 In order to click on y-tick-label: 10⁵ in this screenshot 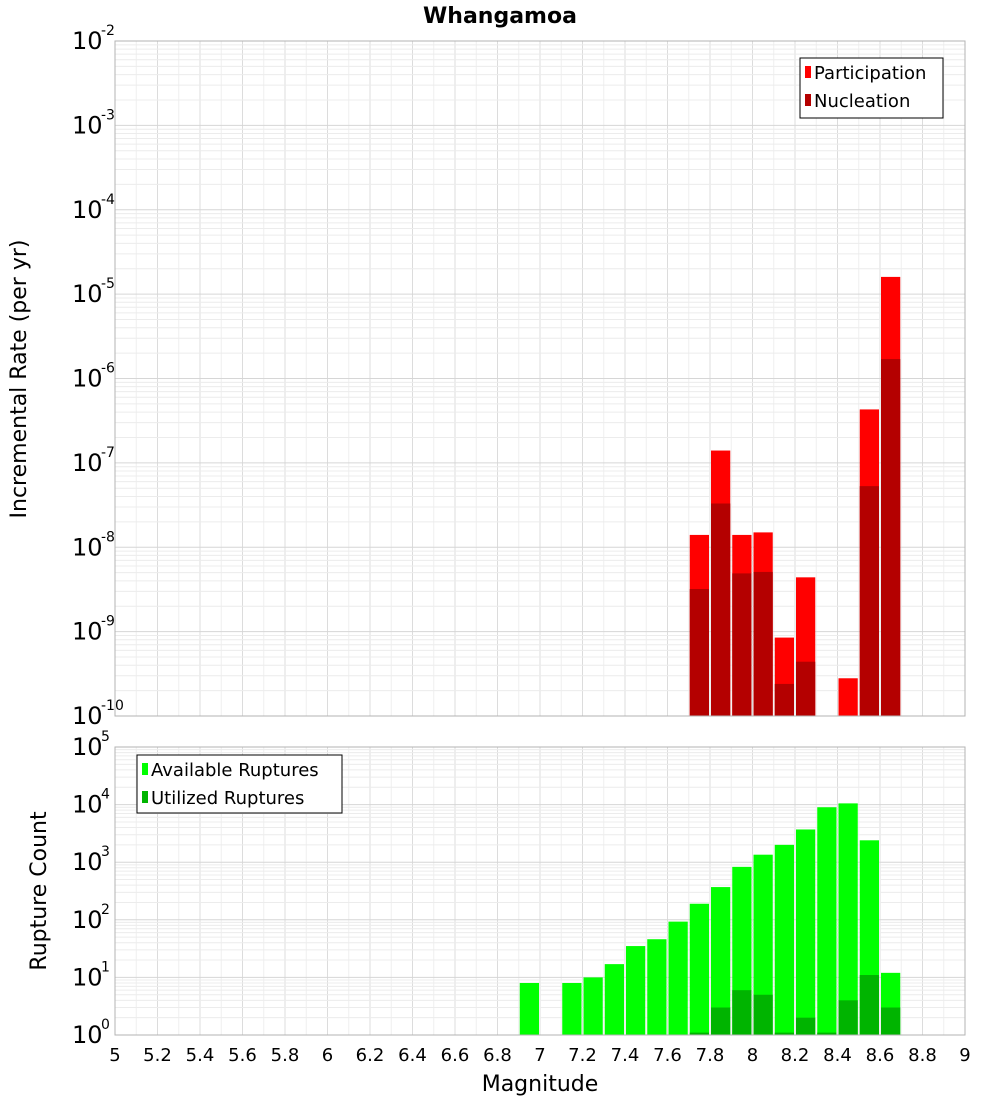, I will do `click(91, 745)`.